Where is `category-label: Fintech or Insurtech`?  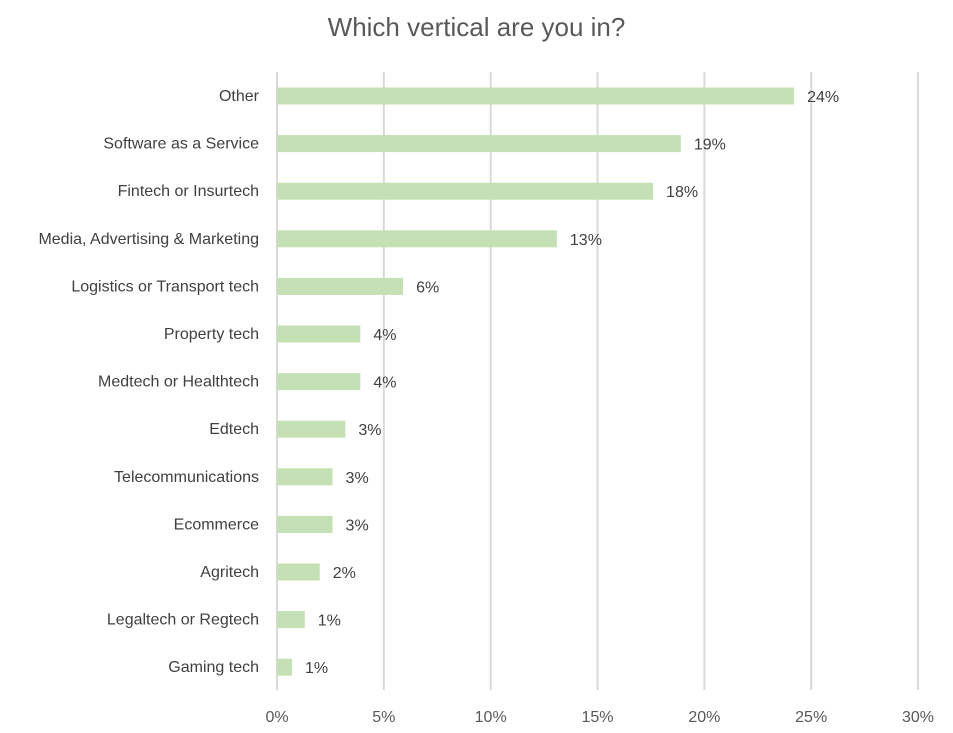 category-label: Fintech or Insurtech is located at coordinates (188, 191).